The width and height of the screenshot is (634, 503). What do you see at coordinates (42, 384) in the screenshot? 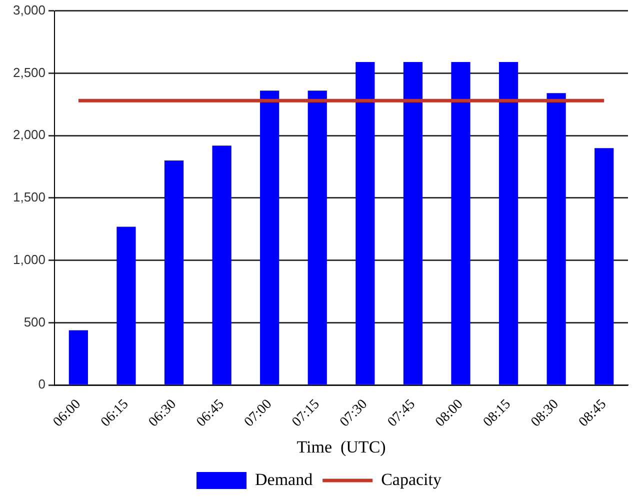
I see `y-tick-label: 0` at bounding box center [42, 384].